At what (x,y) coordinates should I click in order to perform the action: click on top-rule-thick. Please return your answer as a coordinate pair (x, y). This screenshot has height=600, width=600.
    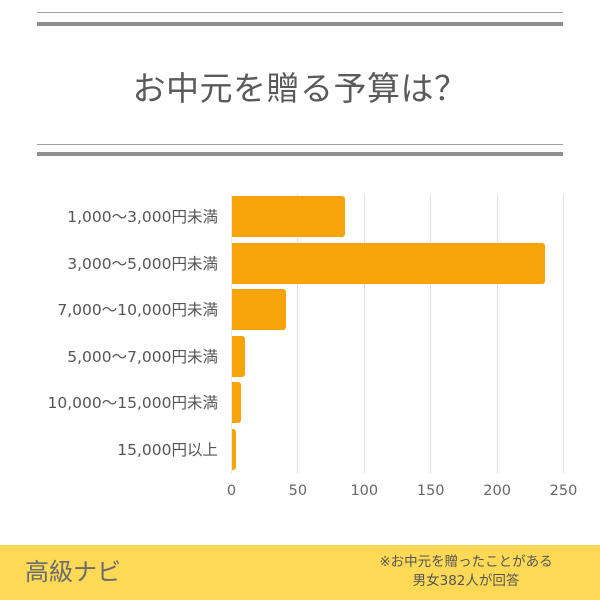
    Looking at the image, I should click on (300, 24).